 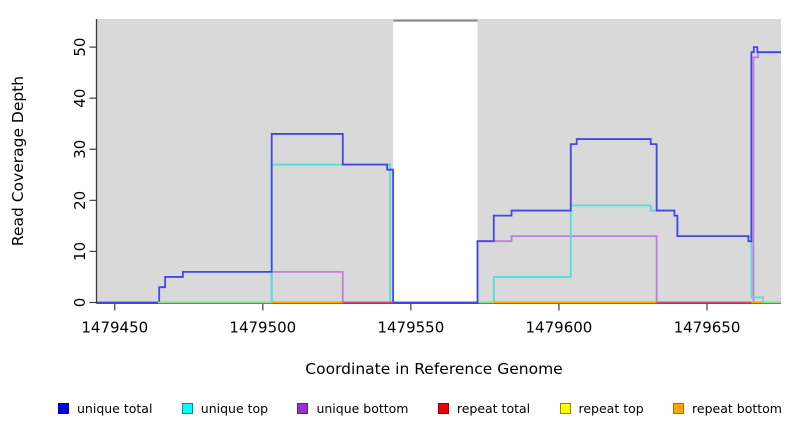 I want to click on y-tick-label: 0, so click(x=80, y=303).